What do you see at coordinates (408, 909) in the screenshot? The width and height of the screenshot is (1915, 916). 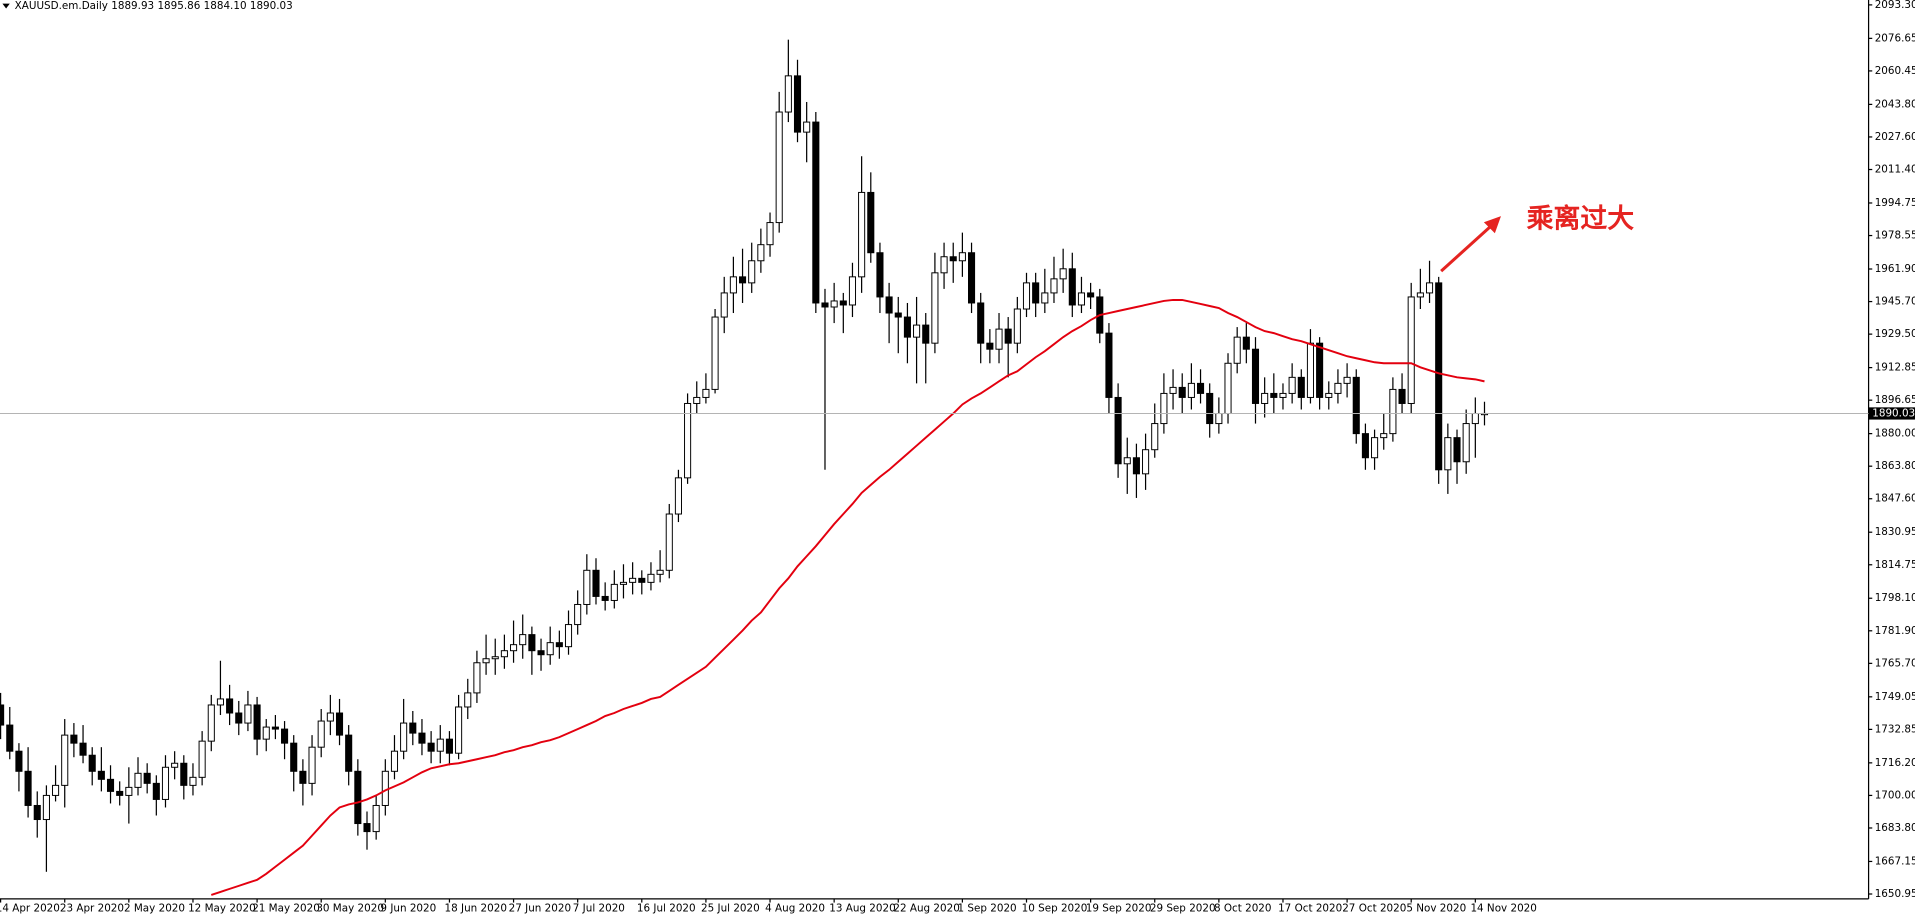 I see `x-tick-label: 9 Jun 2020` at bounding box center [408, 909].